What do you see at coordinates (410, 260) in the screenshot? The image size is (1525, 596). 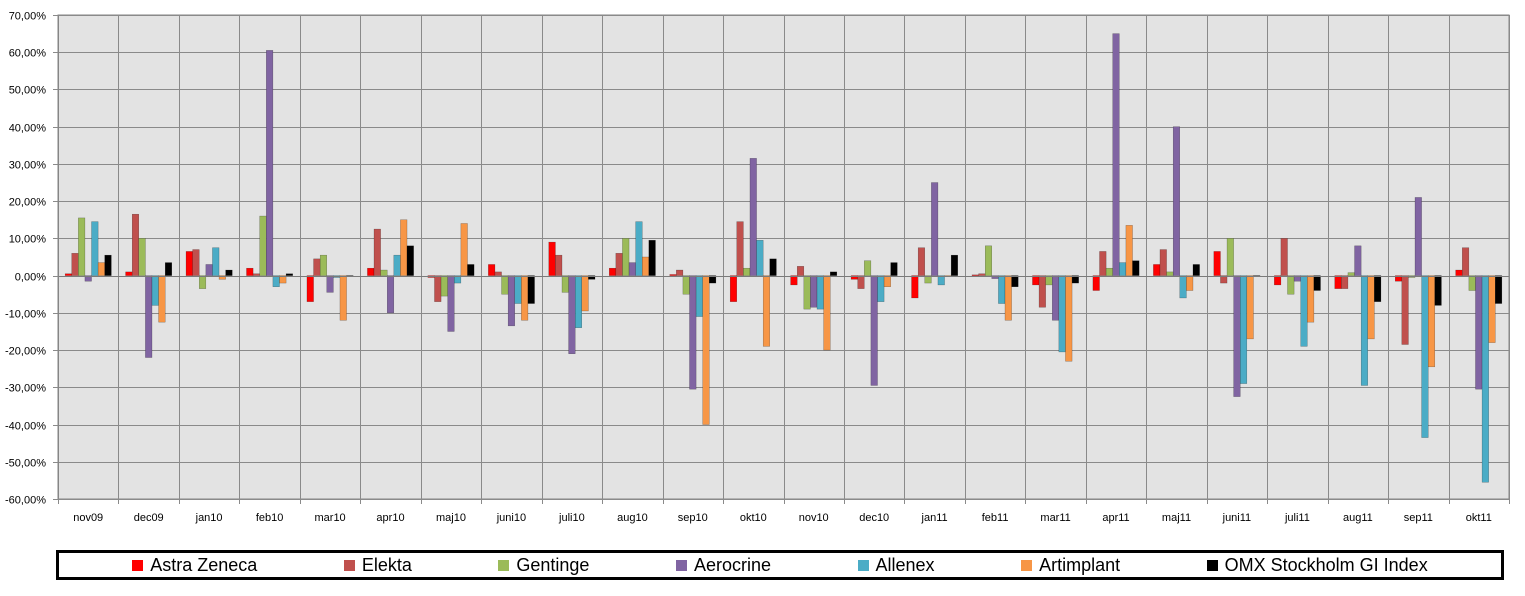 I see `bar-omx-stockholm-gi-index-apr10` at bounding box center [410, 260].